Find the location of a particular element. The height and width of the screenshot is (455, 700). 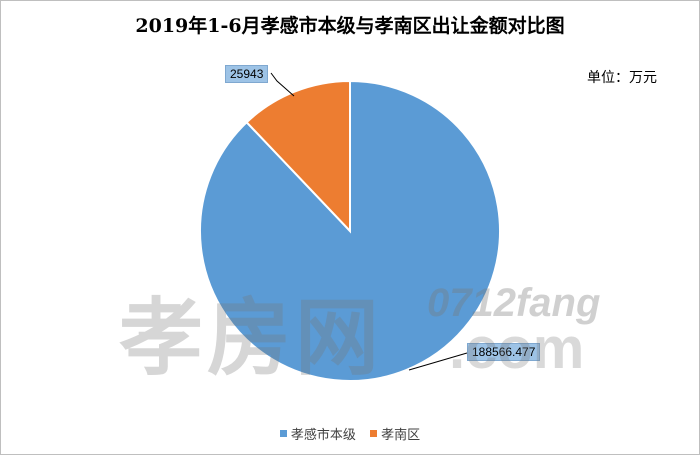

data-label-shi-benji: 188566.477 is located at coordinates (504, 352).